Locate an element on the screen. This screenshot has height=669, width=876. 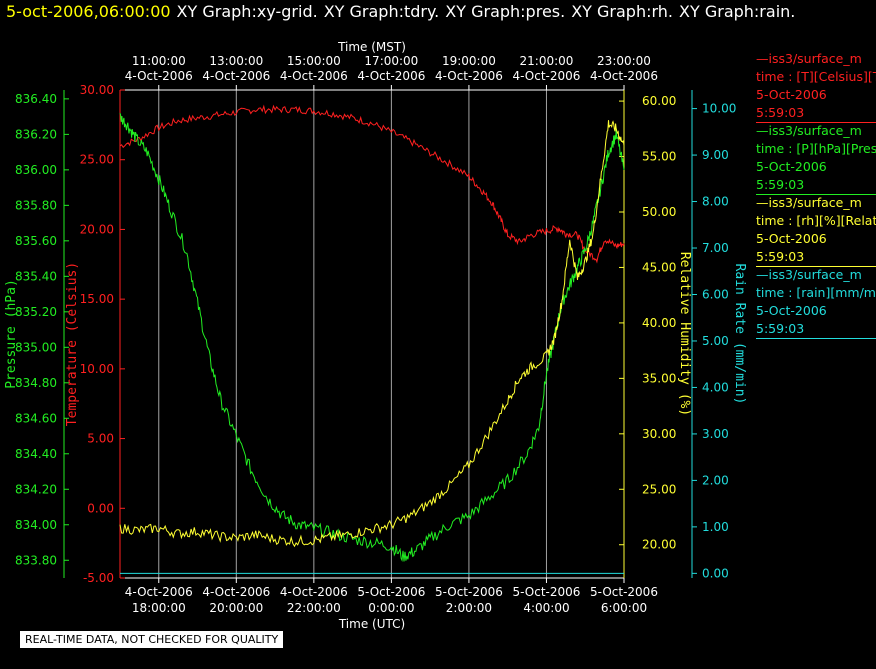
pressure-tick-label: 836.40 is located at coordinates (36, 99).